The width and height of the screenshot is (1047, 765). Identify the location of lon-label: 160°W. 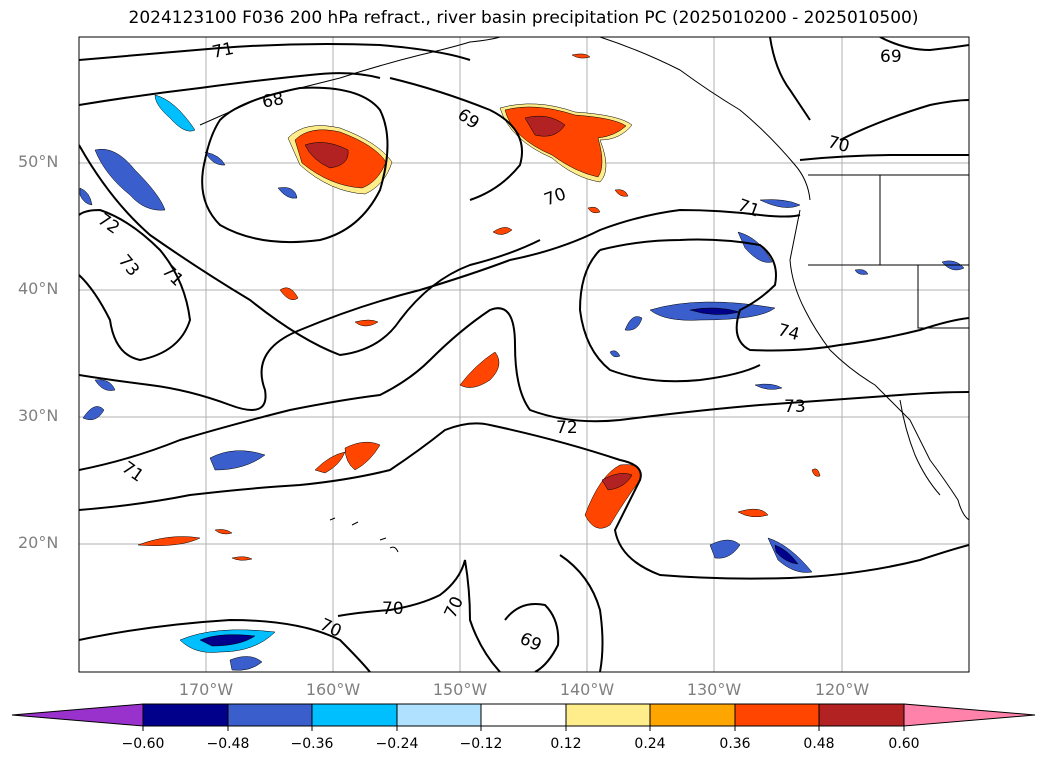
(333, 689).